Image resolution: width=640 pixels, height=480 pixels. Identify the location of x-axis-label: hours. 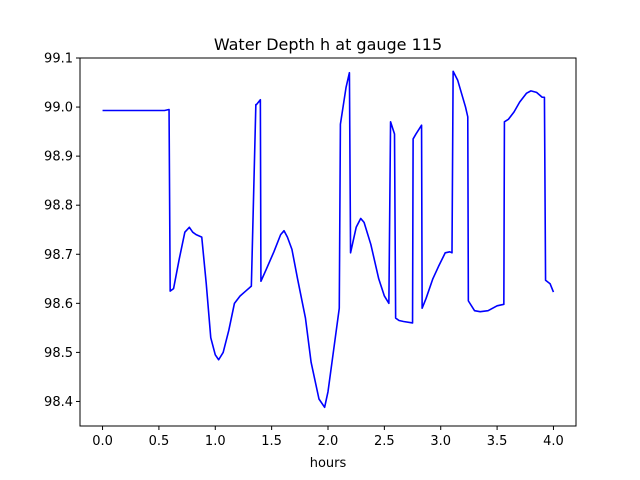
(328, 463).